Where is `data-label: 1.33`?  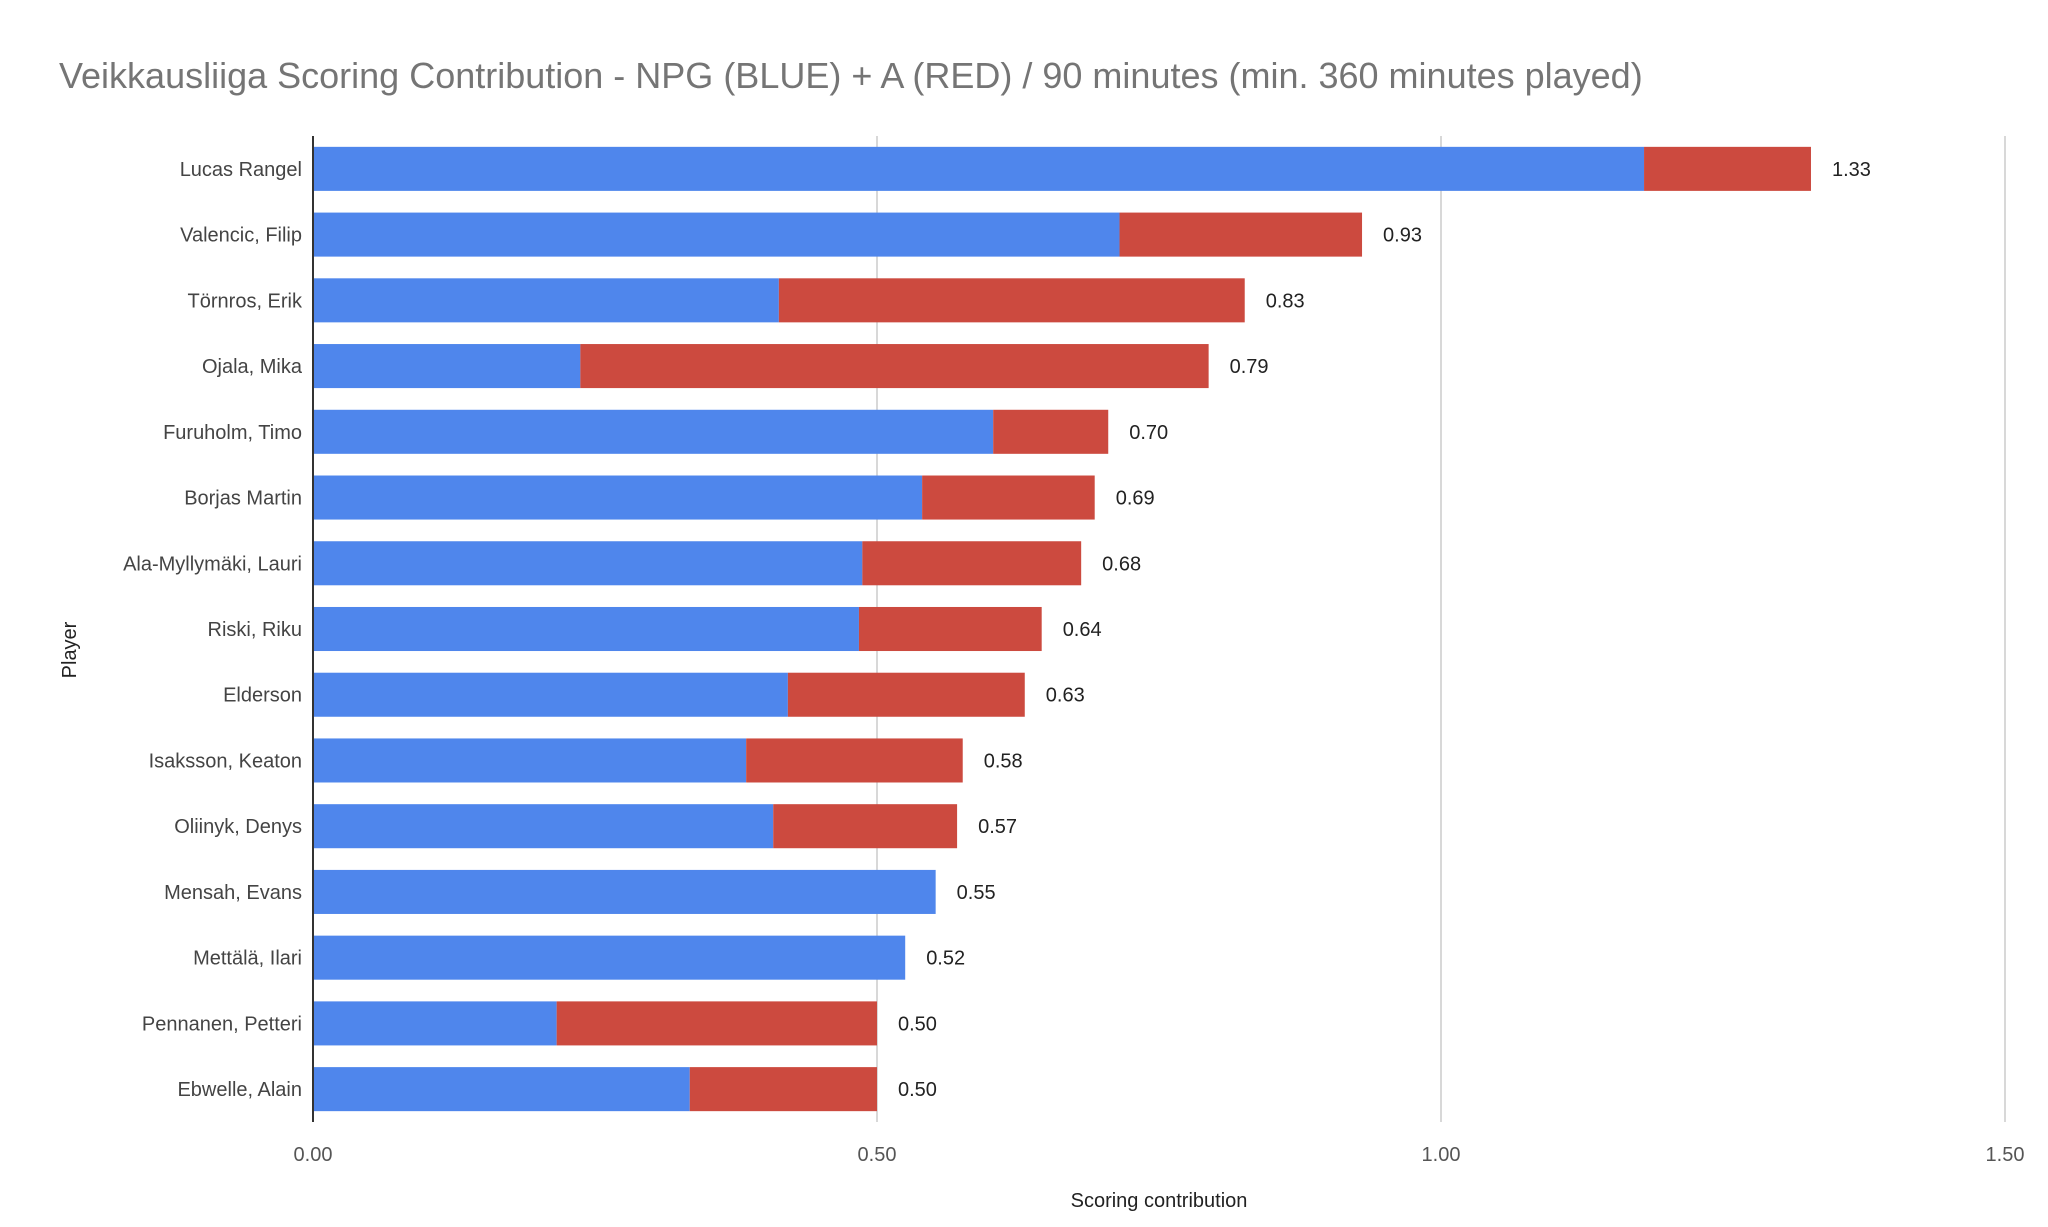
data-label: 1.33 is located at coordinates (1851, 170).